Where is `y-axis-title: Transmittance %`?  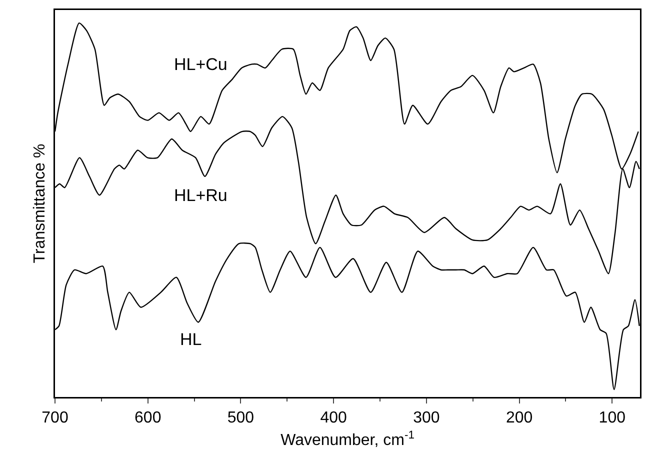 y-axis-title: Transmittance % is located at coordinates (40, 204).